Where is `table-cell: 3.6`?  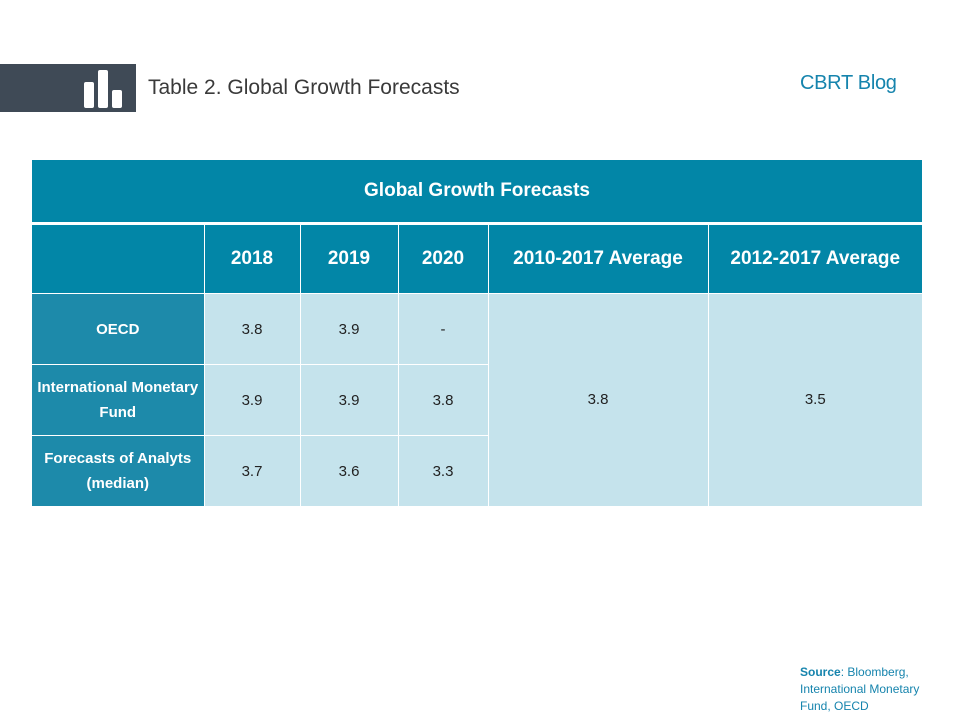 table-cell: 3.6 is located at coordinates (349, 470).